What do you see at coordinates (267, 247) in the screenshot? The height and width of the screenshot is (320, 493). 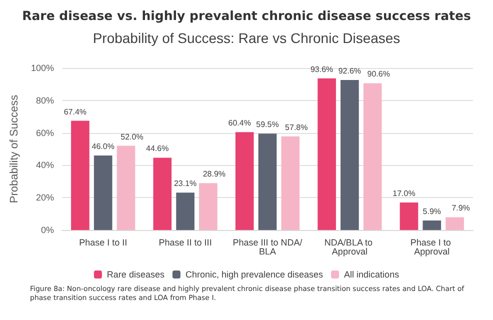 I see `x-tick-label: Phase III to NDA/BLA` at bounding box center [267, 247].